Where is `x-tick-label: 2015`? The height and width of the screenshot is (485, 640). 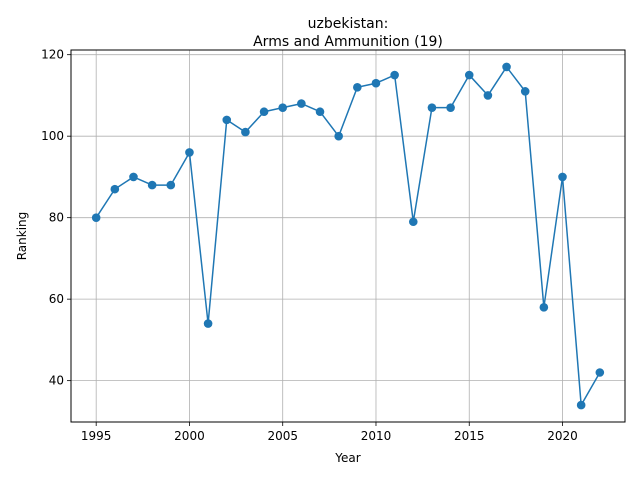
x-tick-label: 2015 is located at coordinates (469, 436).